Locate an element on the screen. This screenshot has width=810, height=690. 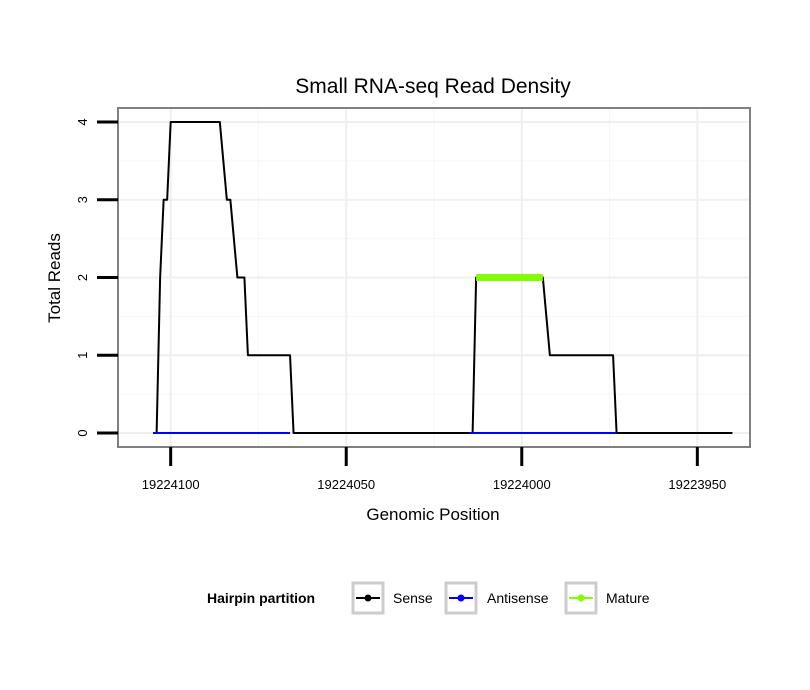
x-tick-label: 19223950 is located at coordinates (697, 484).